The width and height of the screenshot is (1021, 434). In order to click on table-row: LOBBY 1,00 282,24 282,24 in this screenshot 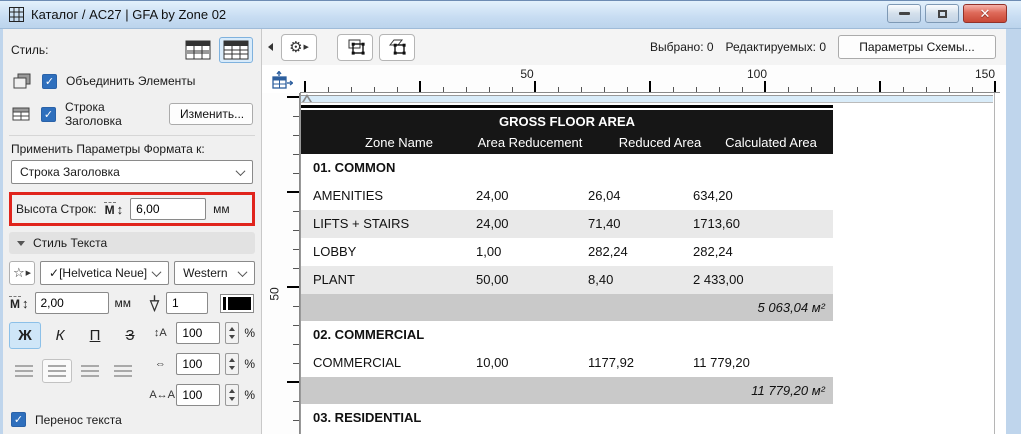, I will do `click(567, 252)`.